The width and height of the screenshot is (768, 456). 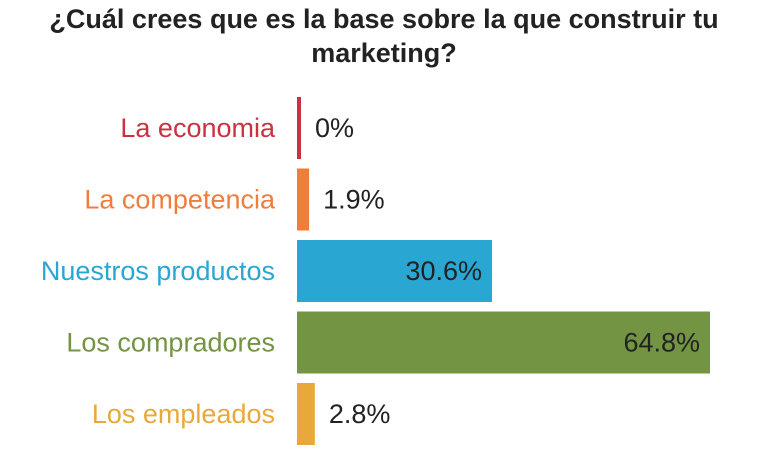 What do you see at coordinates (183, 414) in the screenshot?
I see `category-label-4: Los empleados` at bounding box center [183, 414].